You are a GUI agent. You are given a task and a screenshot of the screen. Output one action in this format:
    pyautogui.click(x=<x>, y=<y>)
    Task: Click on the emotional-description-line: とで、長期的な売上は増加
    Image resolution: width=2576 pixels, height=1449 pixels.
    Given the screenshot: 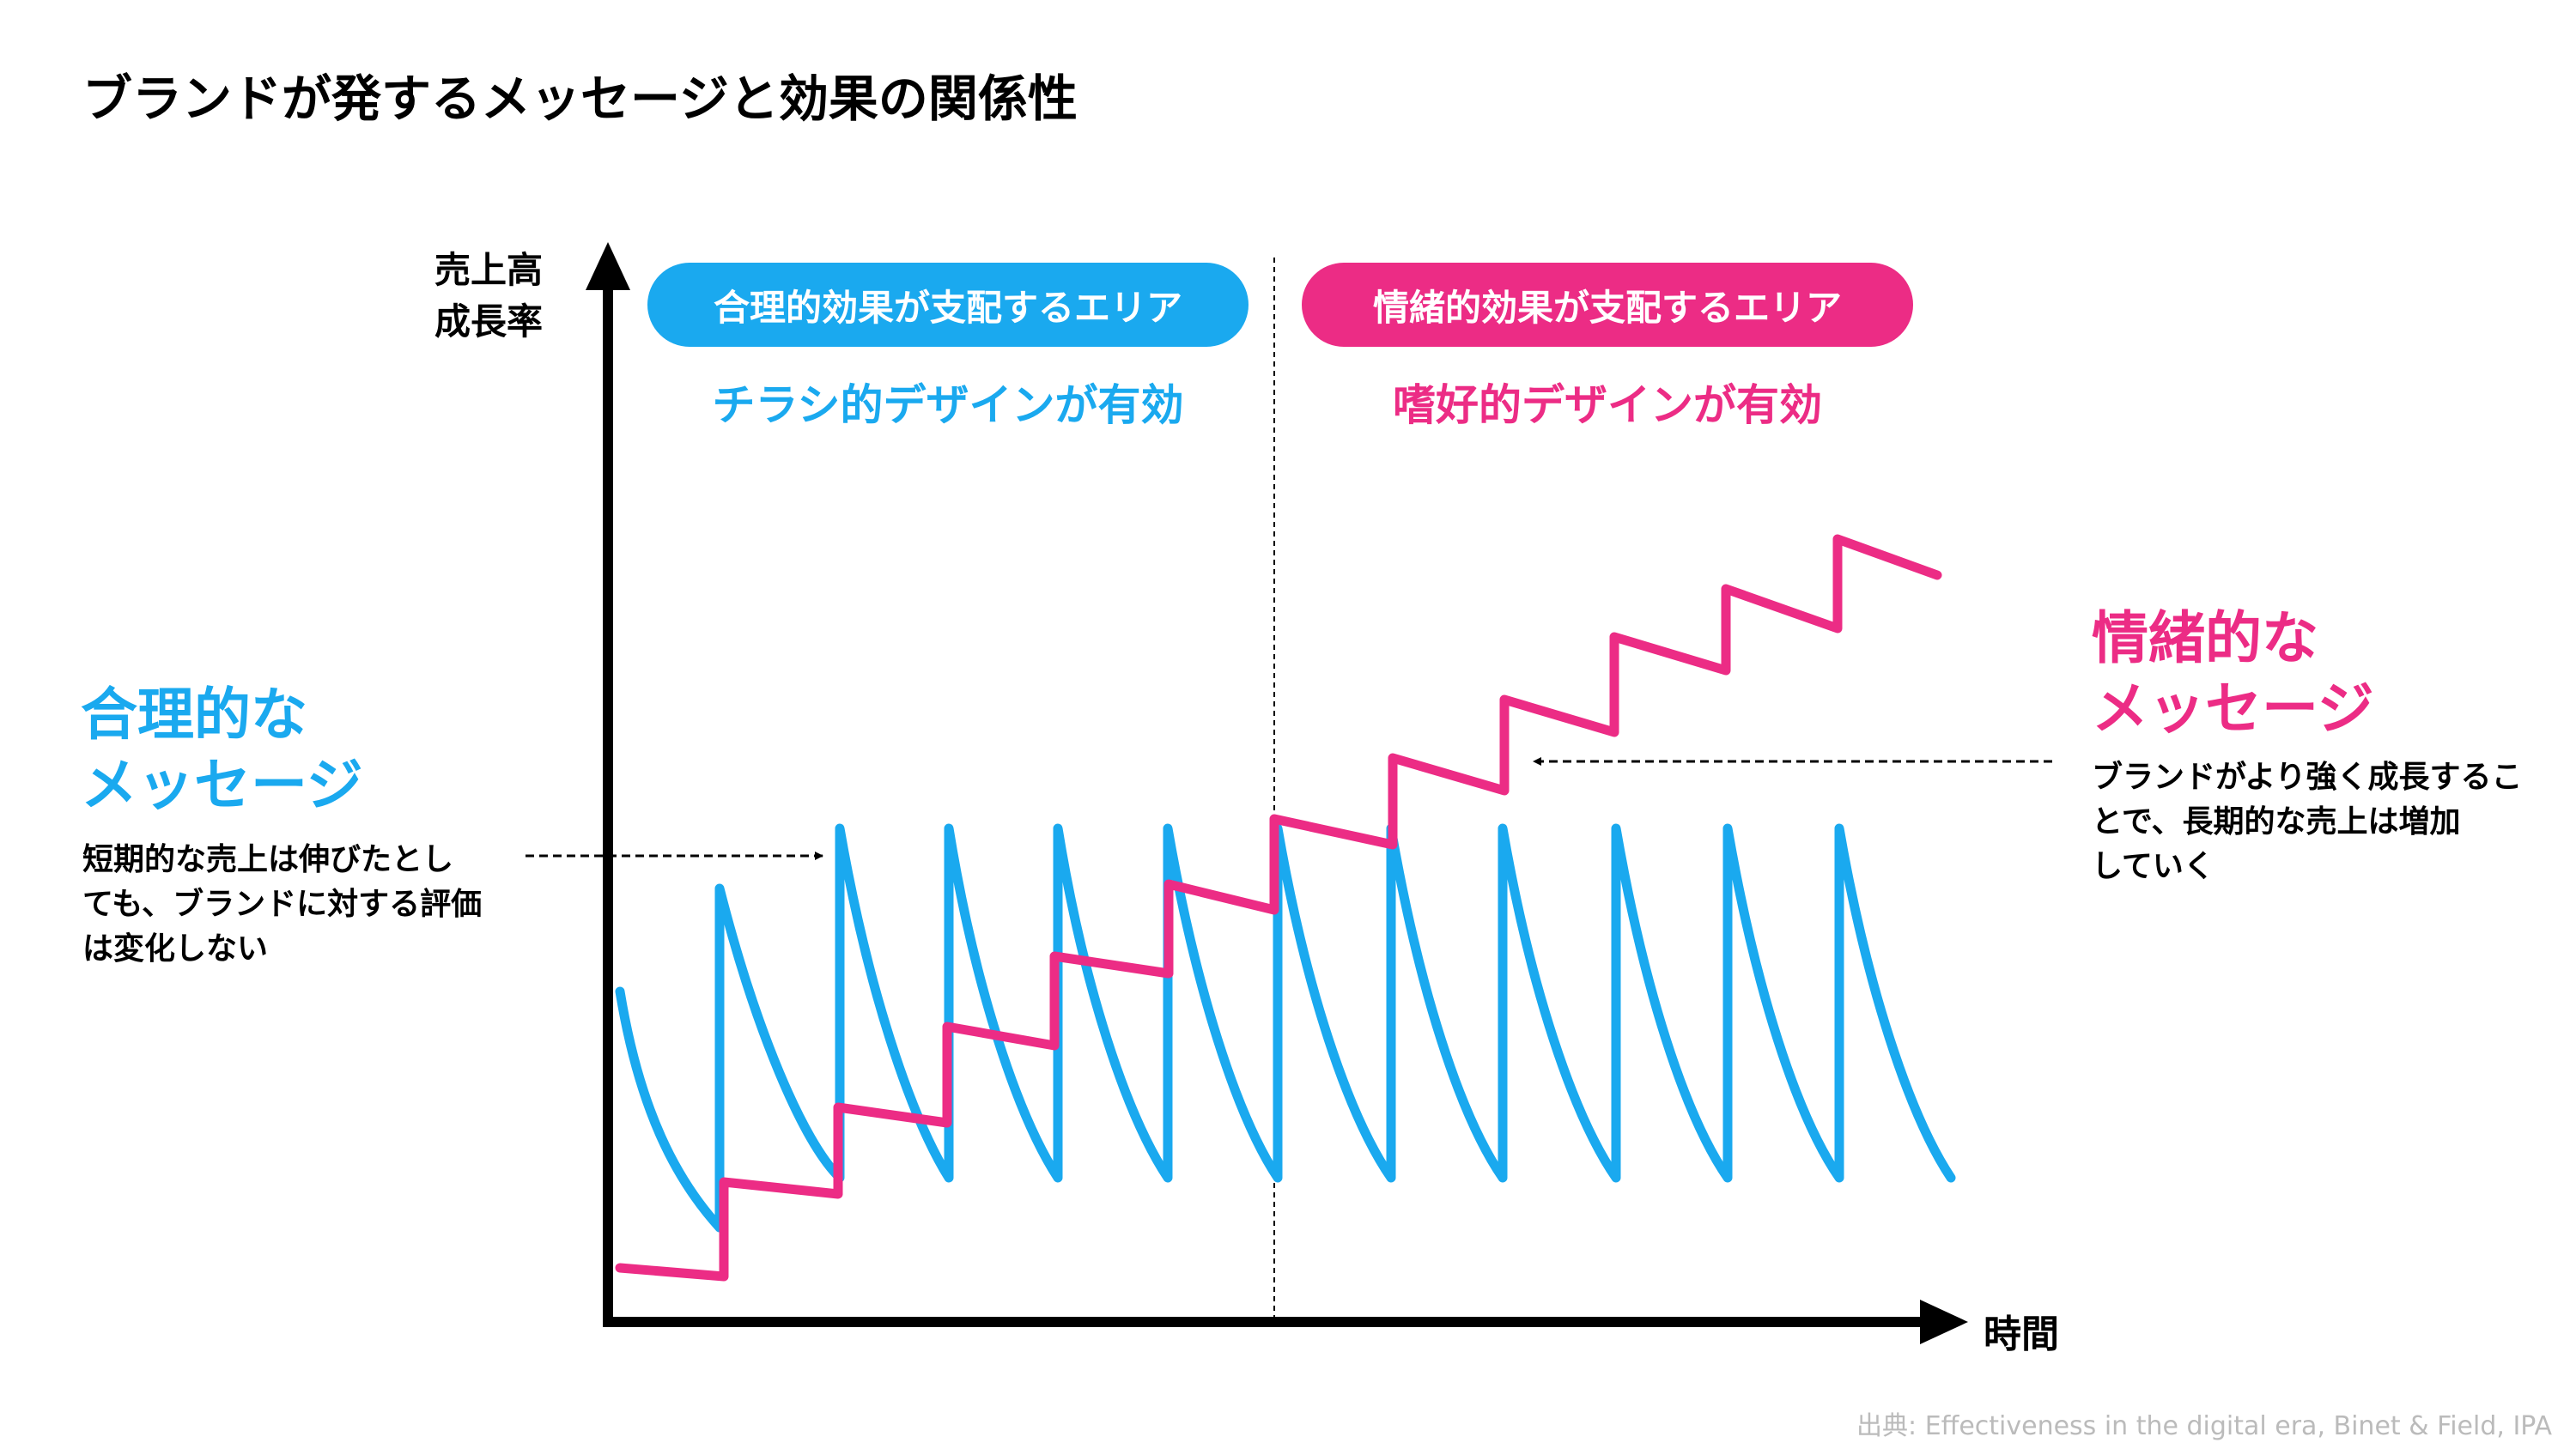 What is the action you would take?
    pyautogui.click(x=2276, y=822)
    